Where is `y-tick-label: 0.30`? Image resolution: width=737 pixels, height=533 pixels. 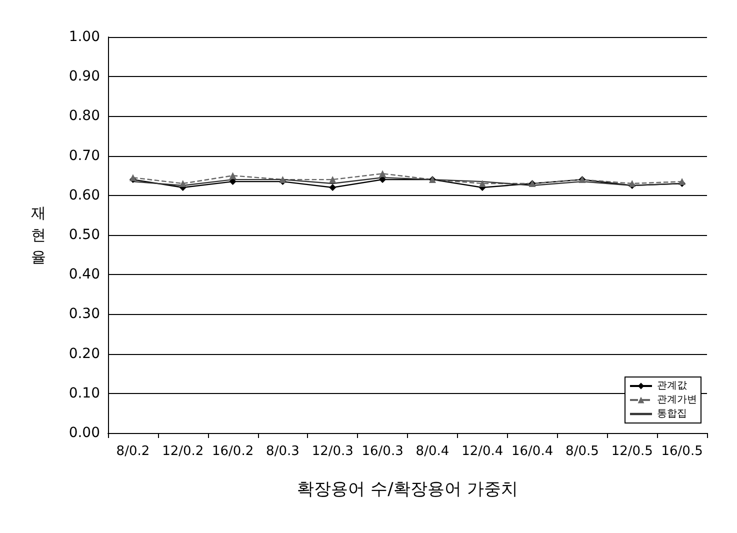
y-tick-label: 0.30 is located at coordinates (84, 314).